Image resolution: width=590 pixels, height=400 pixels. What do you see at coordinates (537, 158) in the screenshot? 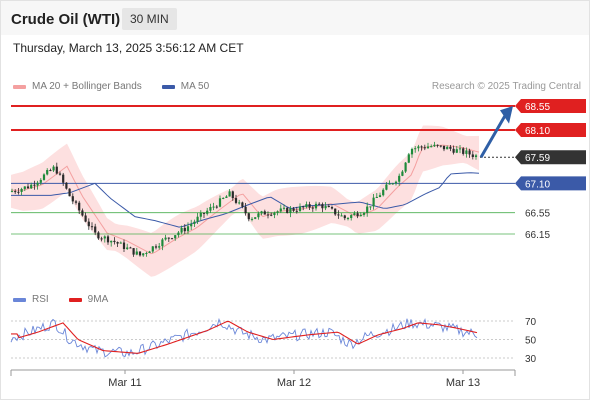
I see `level-label-67.59: 67.59` at bounding box center [537, 158].